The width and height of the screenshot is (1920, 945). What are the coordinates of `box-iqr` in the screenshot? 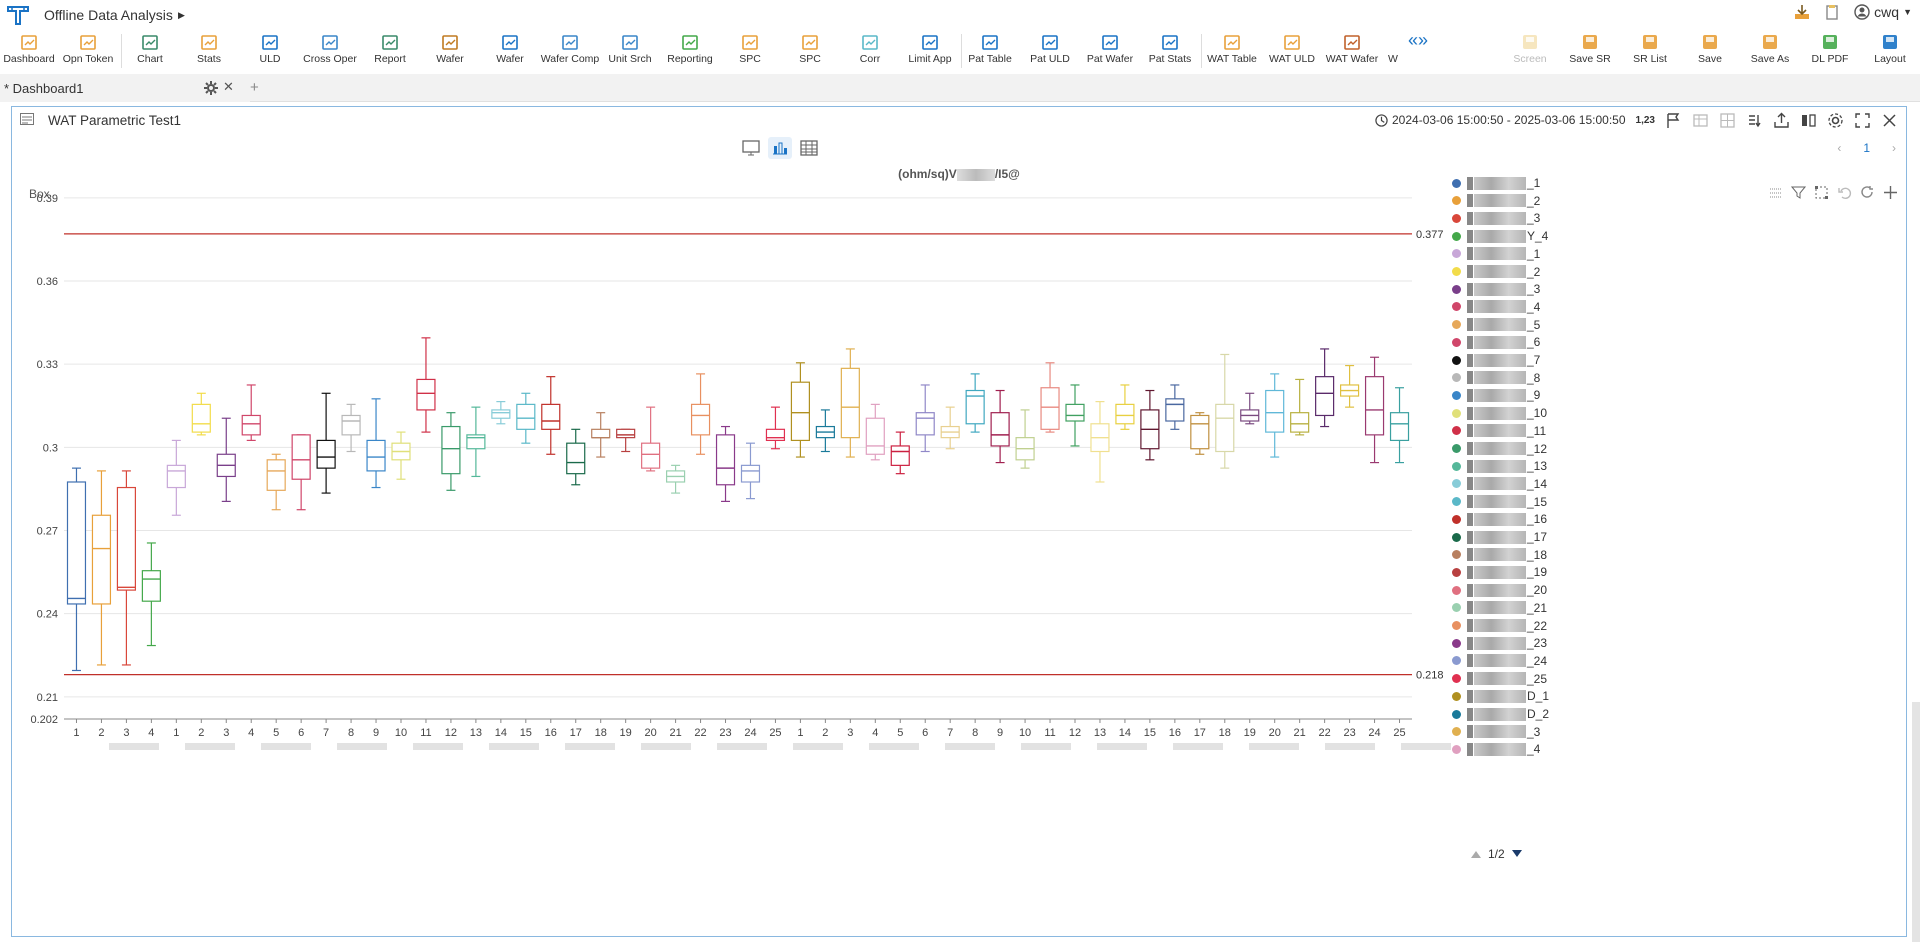 It's located at (850, 403).